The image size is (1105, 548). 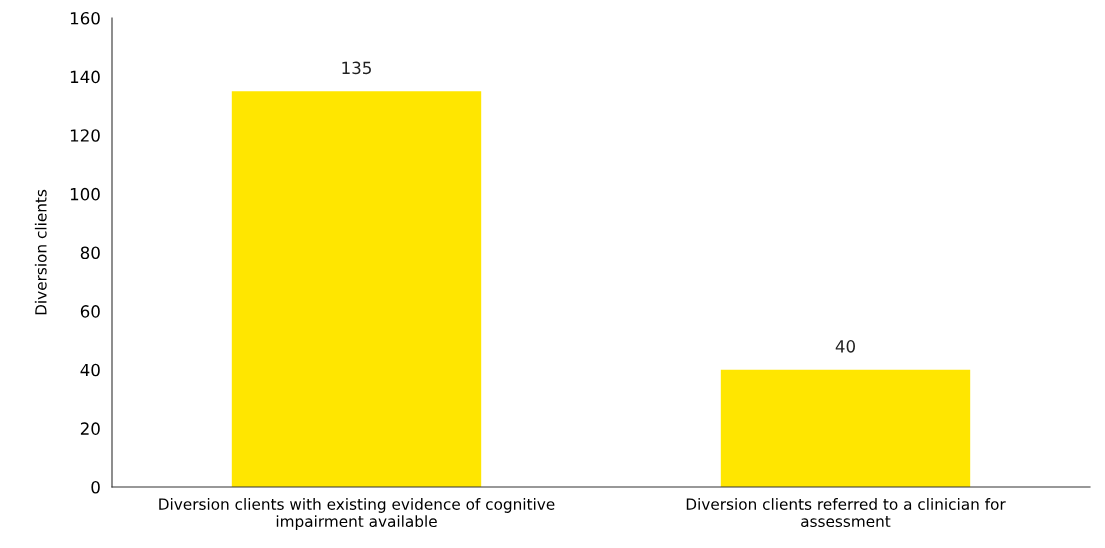 What do you see at coordinates (356, 68) in the screenshot?
I see `data-label: 135` at bounding box center [356, 68].